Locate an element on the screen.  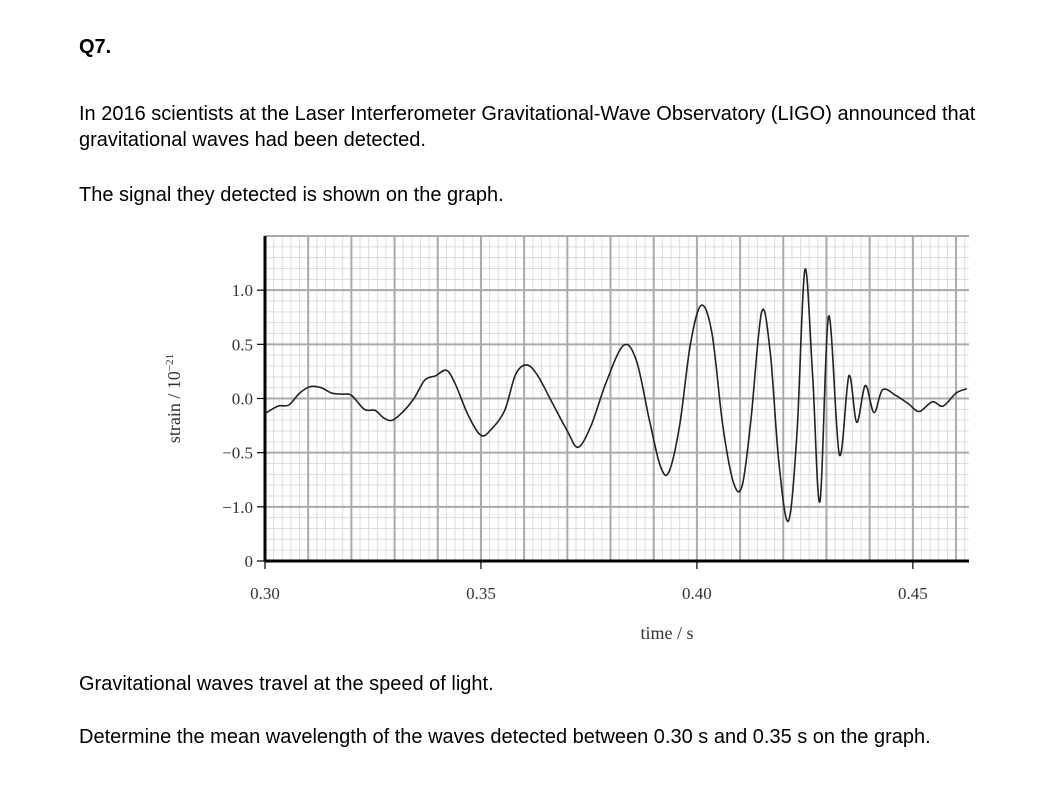
x-tick-label: 0.35 is located at coordinates (481, 593).